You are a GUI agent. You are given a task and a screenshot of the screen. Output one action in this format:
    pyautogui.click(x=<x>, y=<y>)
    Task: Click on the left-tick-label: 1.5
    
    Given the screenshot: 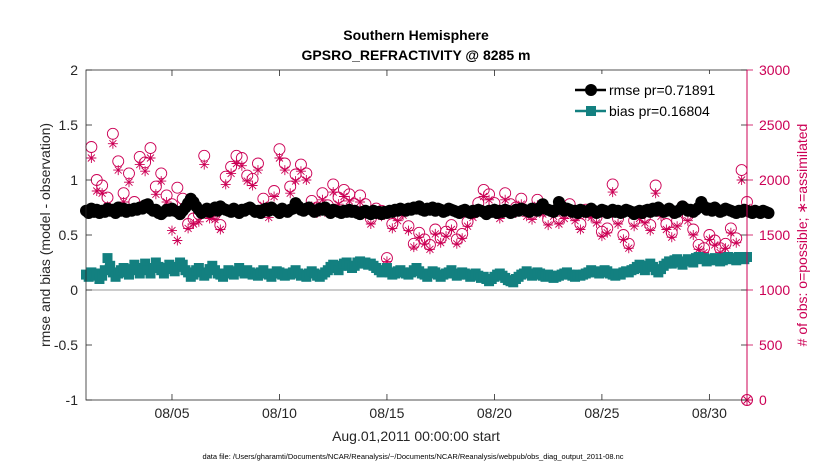 What is the action you would take?
    pyautogui.click(x=69, y=125)
    